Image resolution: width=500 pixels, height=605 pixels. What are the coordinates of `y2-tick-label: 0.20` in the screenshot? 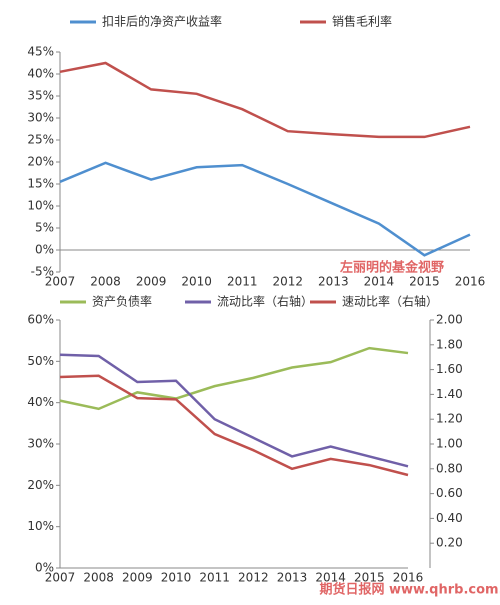 It's located at (449, 543).